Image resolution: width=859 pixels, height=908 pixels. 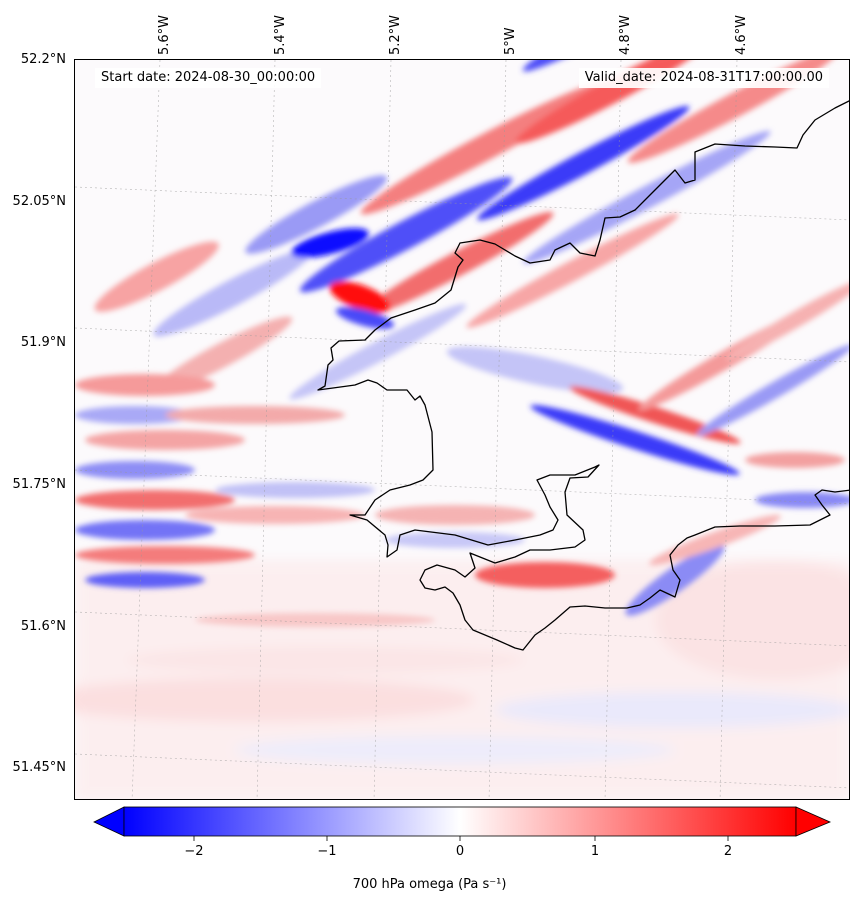 What do you see at coordinates (280, 34) in the screenshot?
I see `lon-label-5.4w: 5.4°W` at bounding box center [280, 34].